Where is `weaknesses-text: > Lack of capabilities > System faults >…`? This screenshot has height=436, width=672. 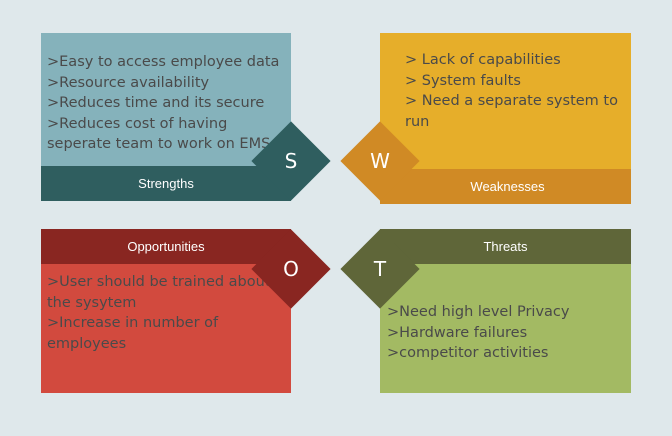 weaknesses-text: > Lack of capabilities > System faults >… is located at coordinates (511, 91).